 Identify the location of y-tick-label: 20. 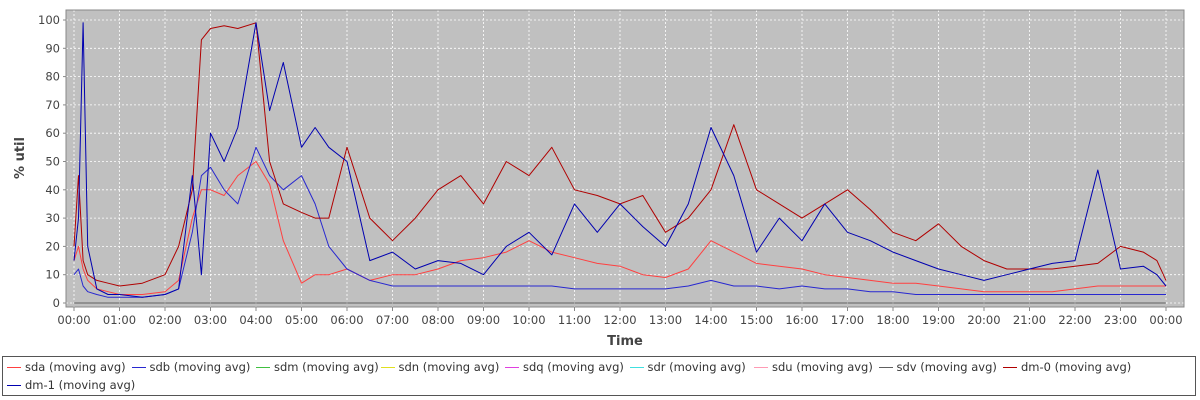
(52, 246).